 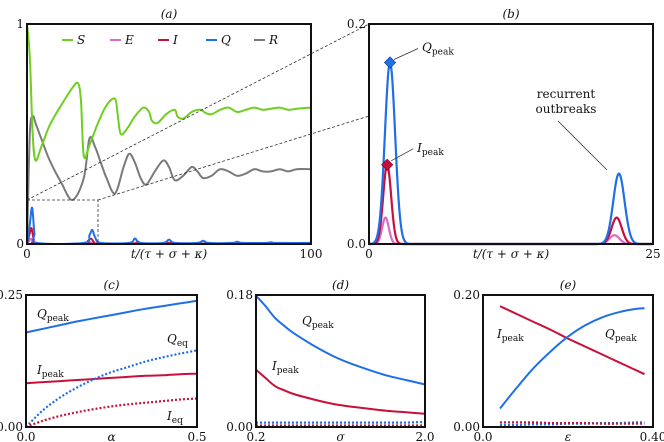 What do you see at coordinates (20, 244) in the screenshot?
I see `y-tick-label: 0` at bounding box center [20, 244].